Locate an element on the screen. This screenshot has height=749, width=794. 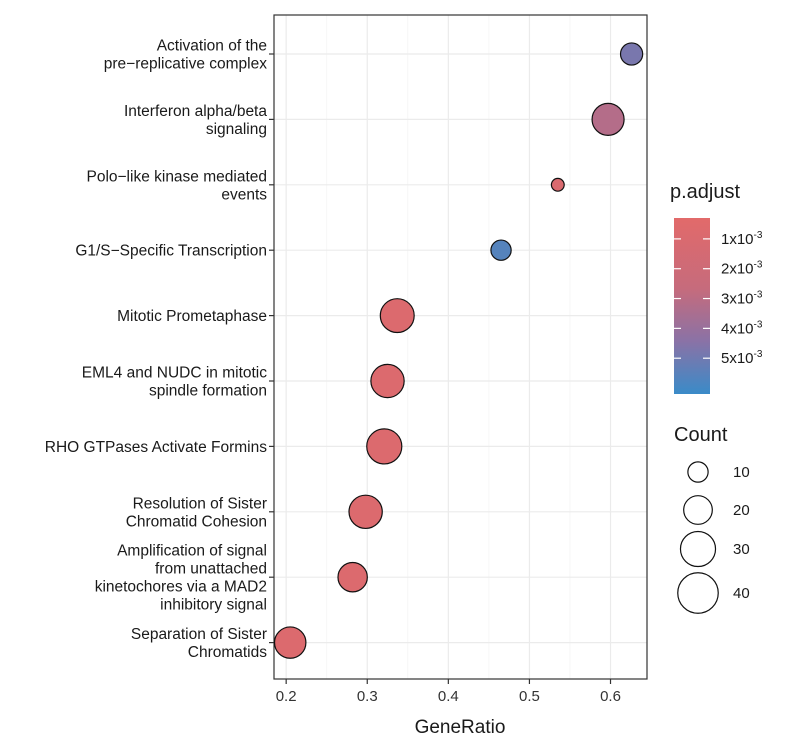
category-label-line: Interferon alpha/beta is located at coordinates (195, 111).